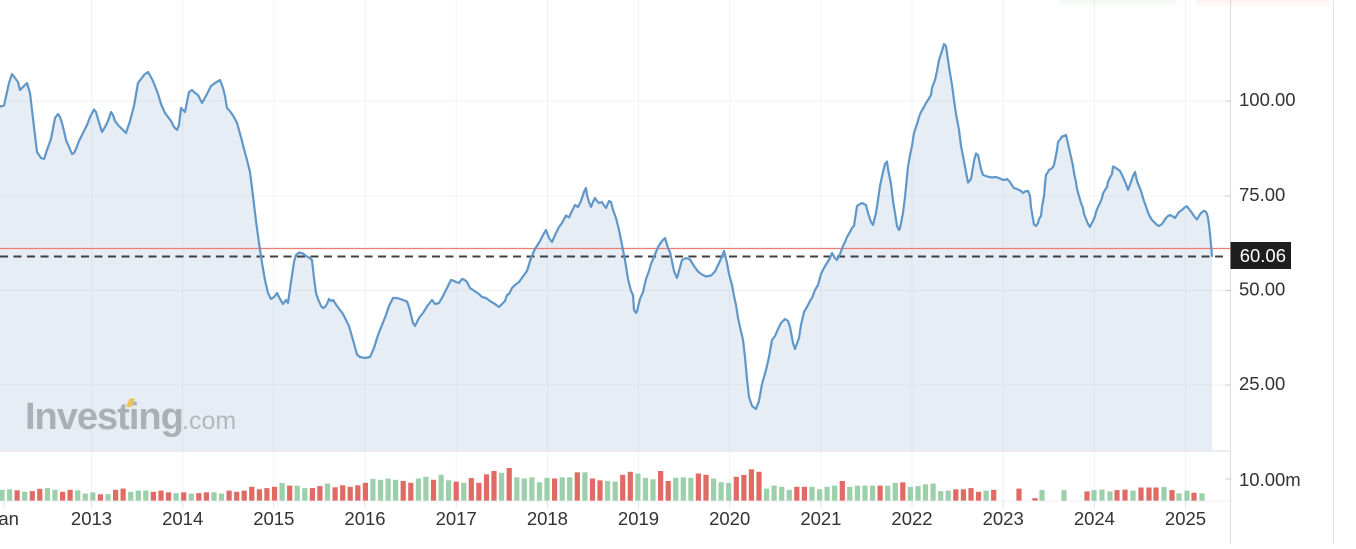  Describe the element at coordinates (638, 518) in the screenshot. I see `svg-text: 2019` at that location.